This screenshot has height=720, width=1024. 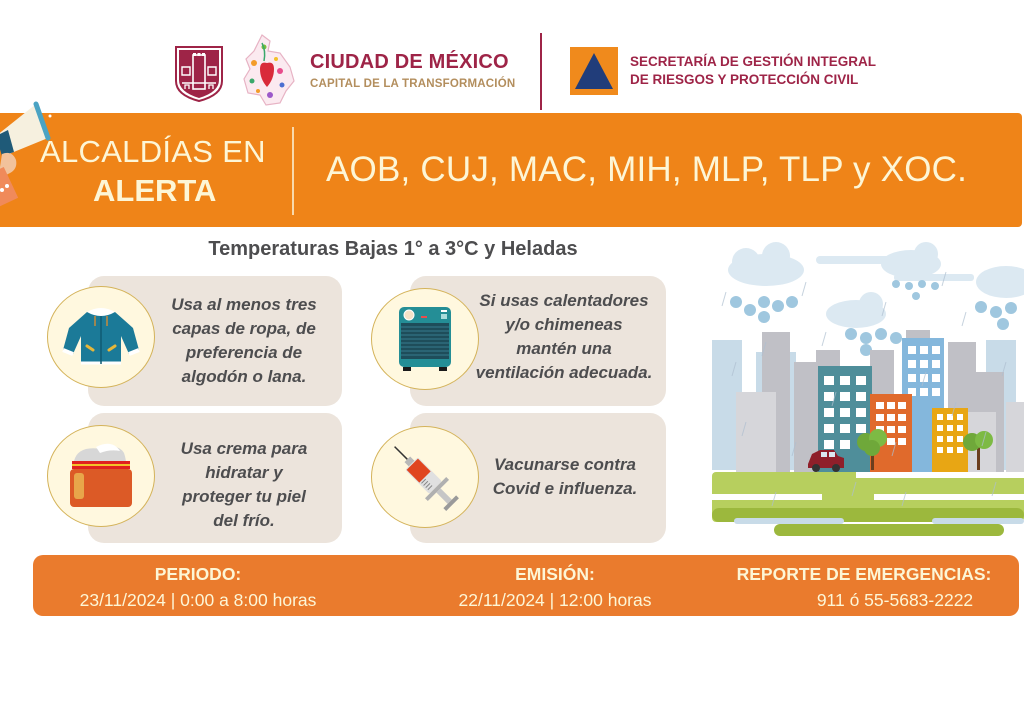 I want to click on text-line: del frío., so click(x=244, y=520).